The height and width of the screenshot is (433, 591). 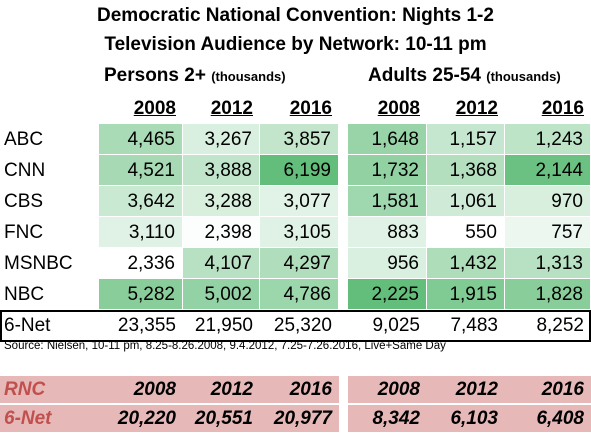 What do you see at coordinates (24, 139) in the screenshot?
I see `network-label: ABC` at bounding box center [24, 139].